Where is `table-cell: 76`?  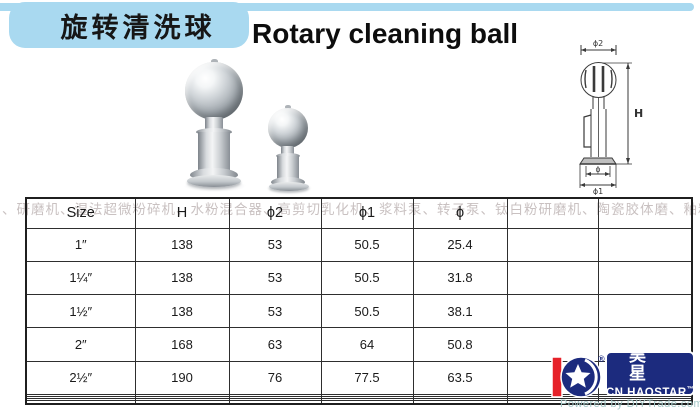 table-cell: 76 is located at coordinates (275, 378).